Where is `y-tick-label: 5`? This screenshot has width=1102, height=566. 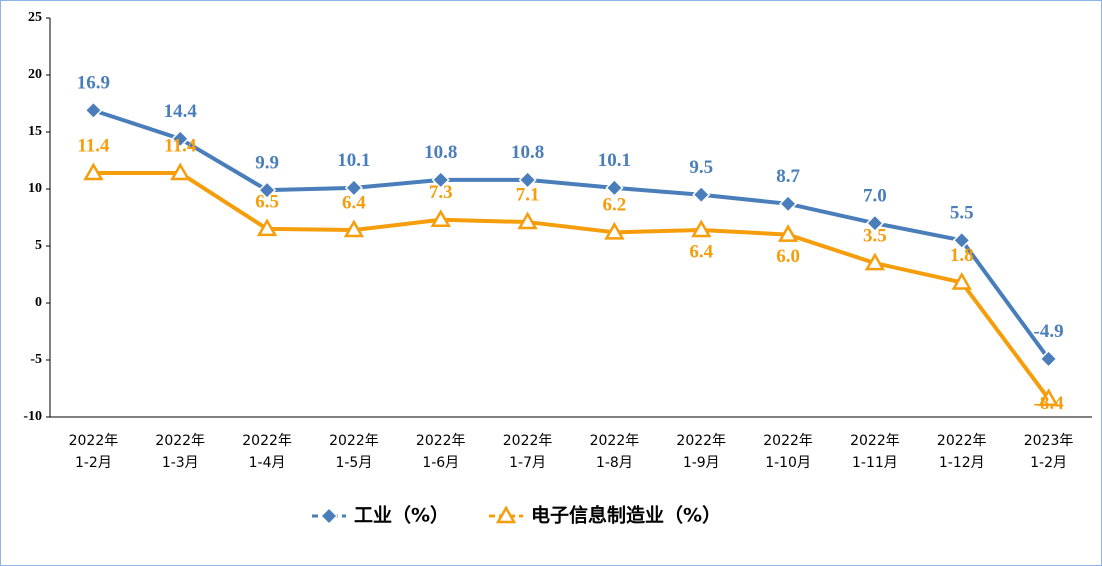
y-tick-label: 5 is located at coordinates (38, 245).